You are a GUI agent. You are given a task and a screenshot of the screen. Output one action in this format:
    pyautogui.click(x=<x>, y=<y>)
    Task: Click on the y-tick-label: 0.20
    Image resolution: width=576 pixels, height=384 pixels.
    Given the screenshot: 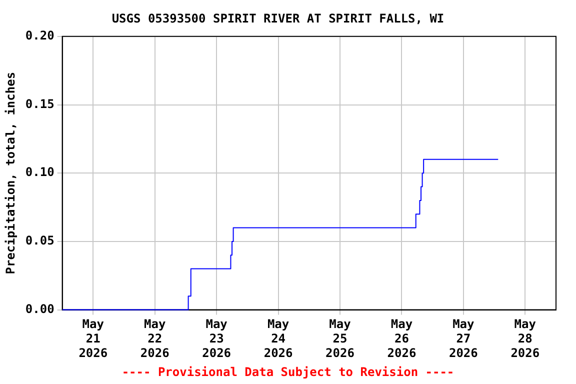 What is the action you would take?
    pyautogui.click(x=39, y=35)
    